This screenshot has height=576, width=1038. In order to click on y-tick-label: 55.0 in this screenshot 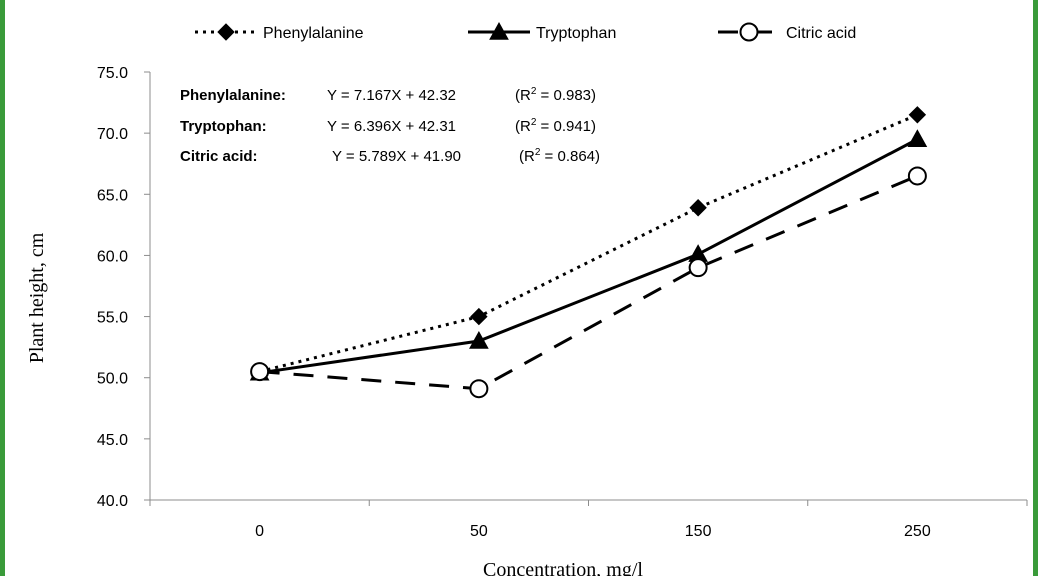, I will do `click(112, 318)`.